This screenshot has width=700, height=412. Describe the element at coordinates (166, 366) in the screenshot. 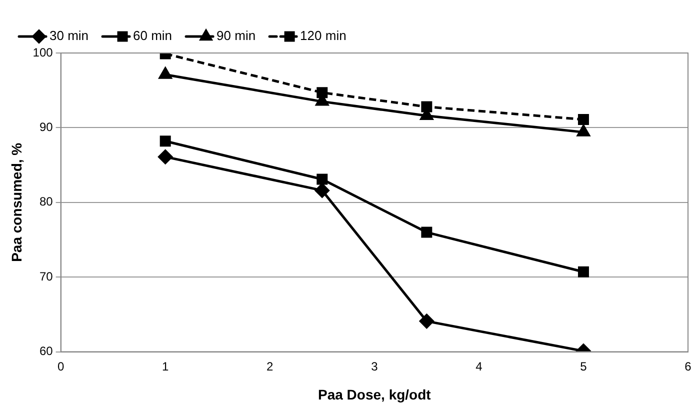

I see `x-tick-label: 1` at that location.